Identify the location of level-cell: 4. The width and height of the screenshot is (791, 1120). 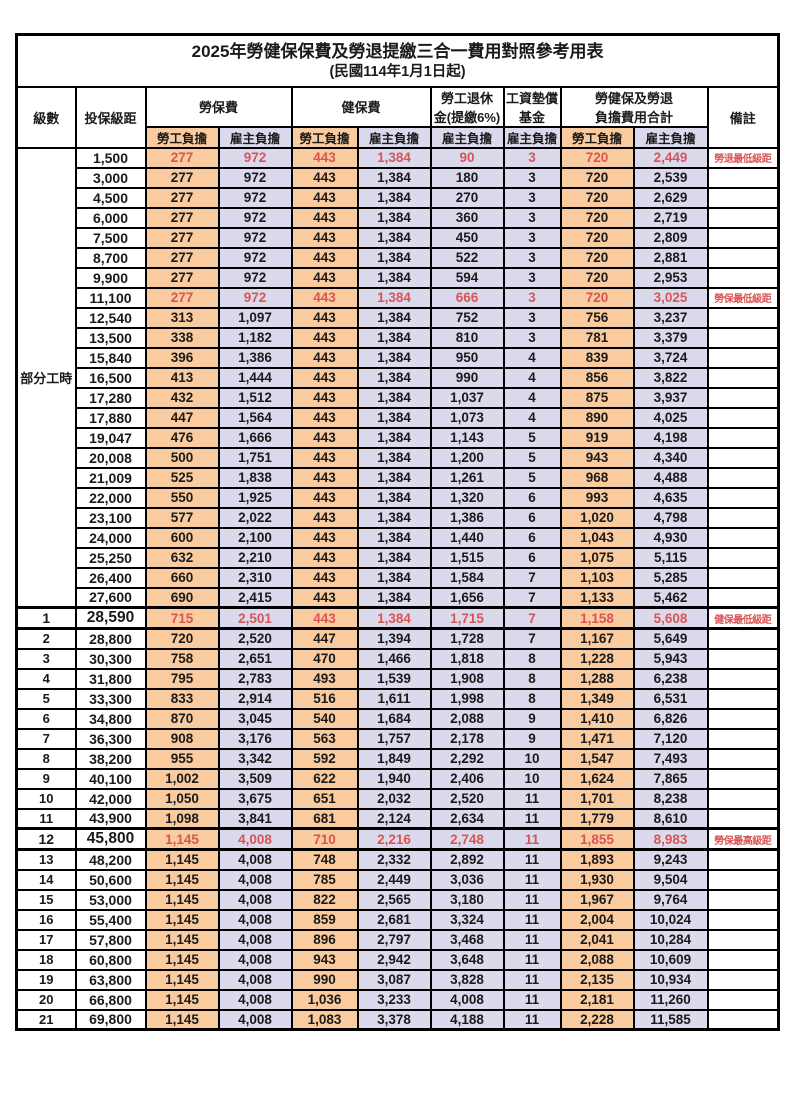
(46, 678).